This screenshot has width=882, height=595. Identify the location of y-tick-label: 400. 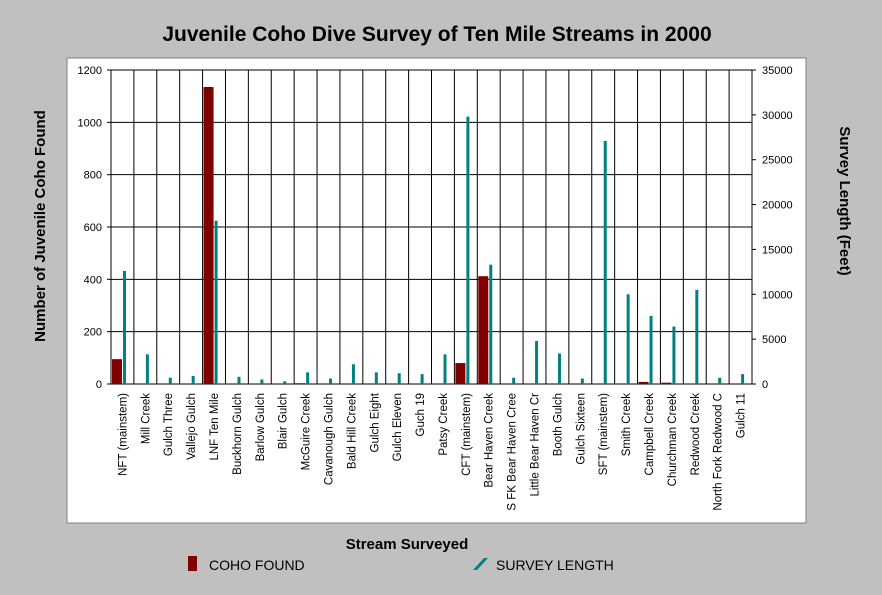
(93, 280).